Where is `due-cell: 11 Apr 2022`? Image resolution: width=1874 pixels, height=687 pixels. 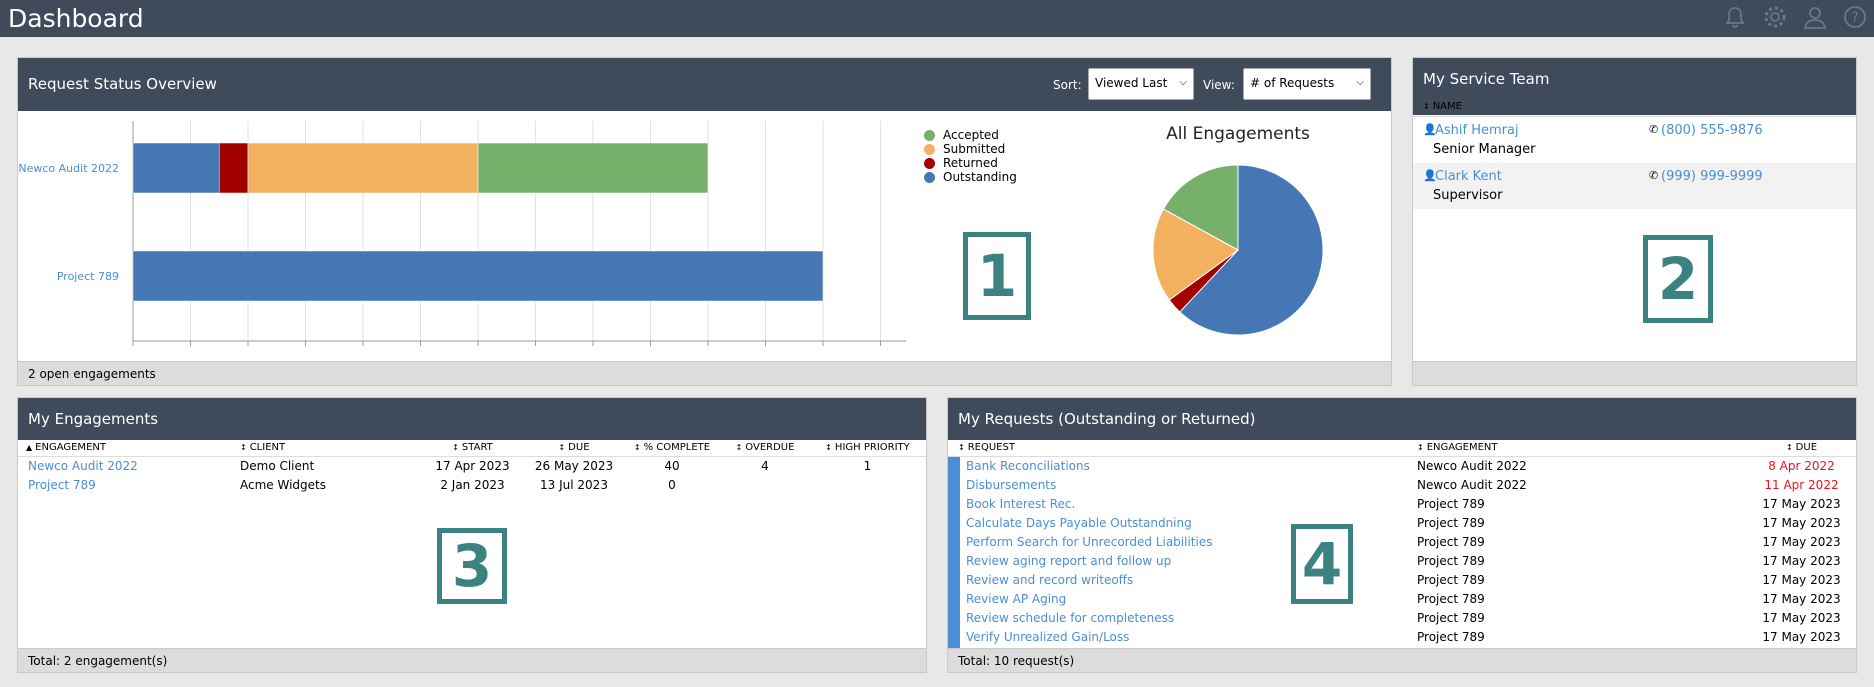 due-cell: 11 Apr 2022 is located at coordinates (1801, 484).